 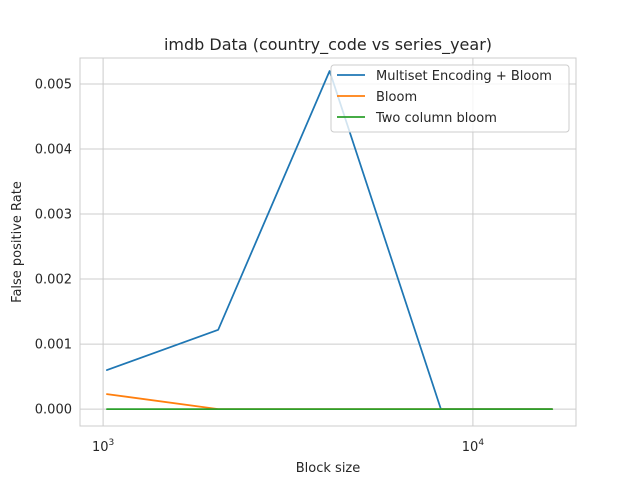 I want to click on y-tick-label: 0.001, so click(x=53, y=345).